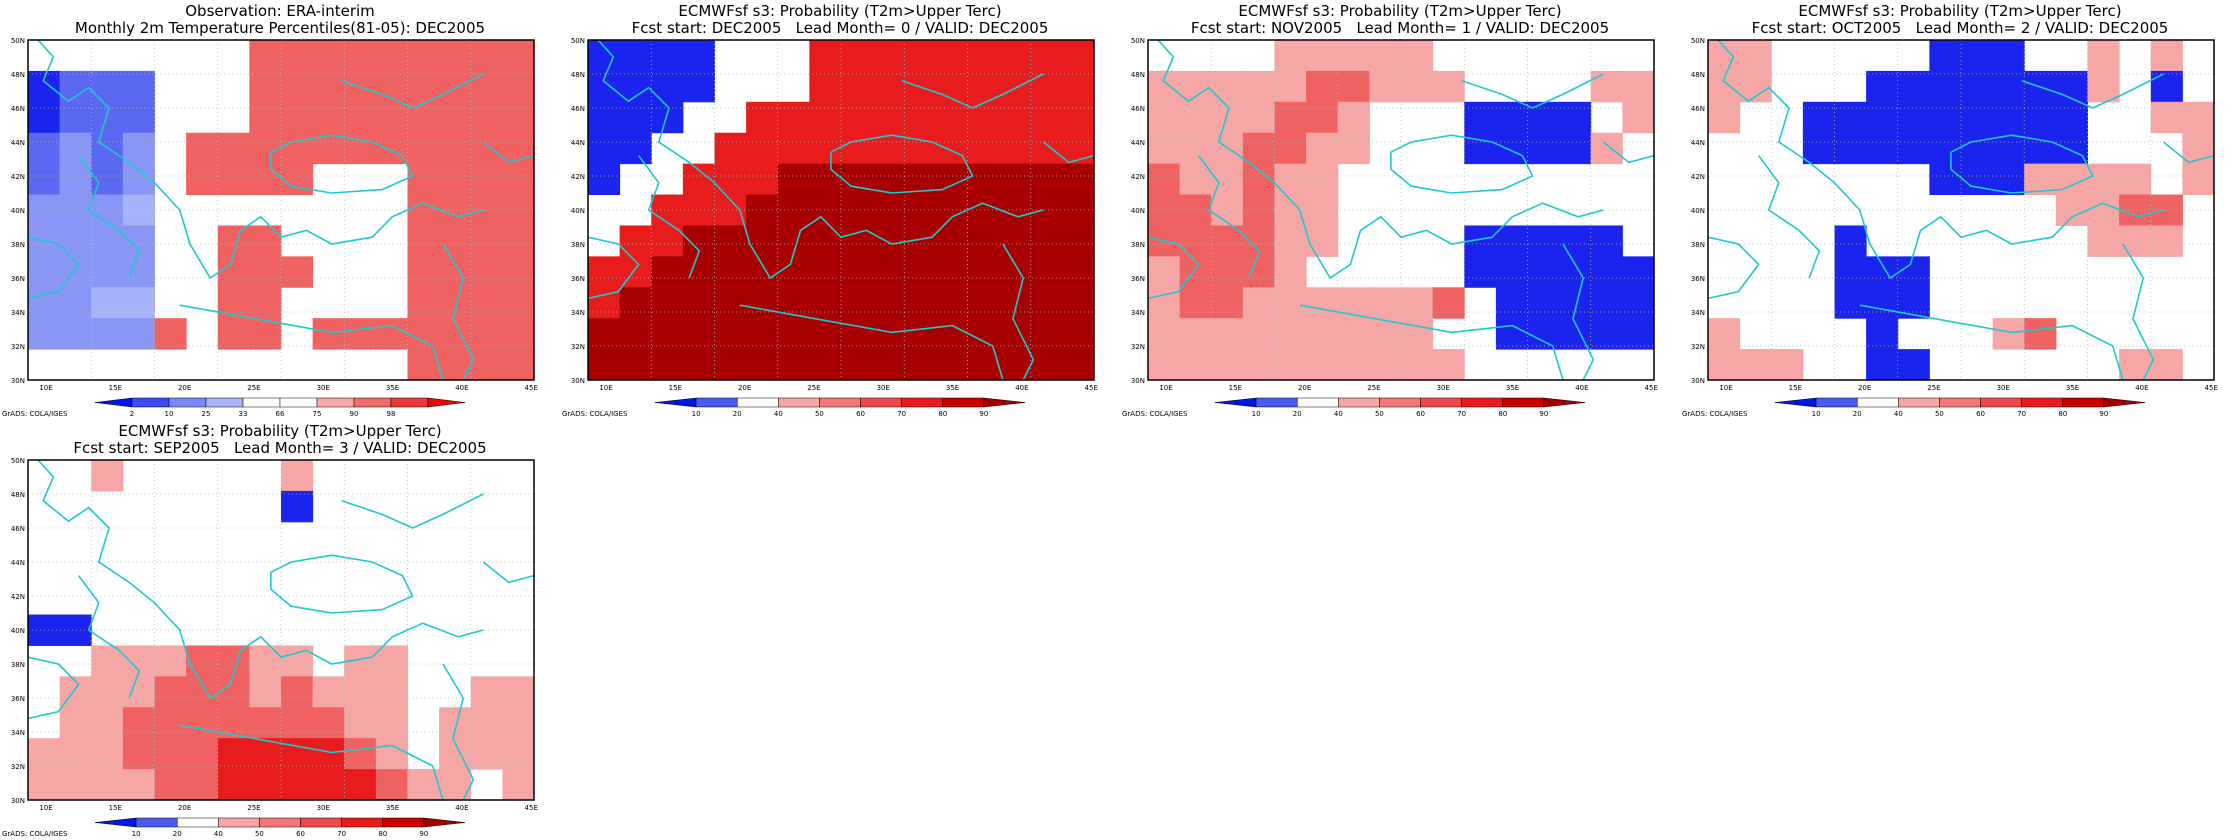 This screenshot has width=2240, height=840. What do you see at coordinates (841, 210) in the screenshot?
I see `graticule` at bounding box center [841, 210].